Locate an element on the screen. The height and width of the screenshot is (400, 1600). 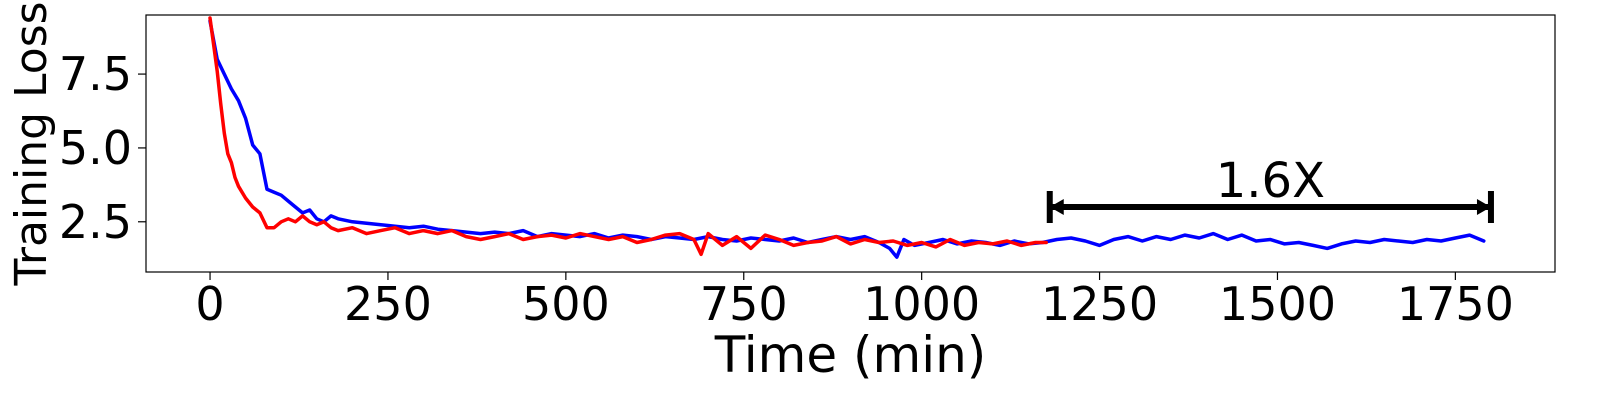
y-tick-label: 7.5 is located at coordinates (95, 74).